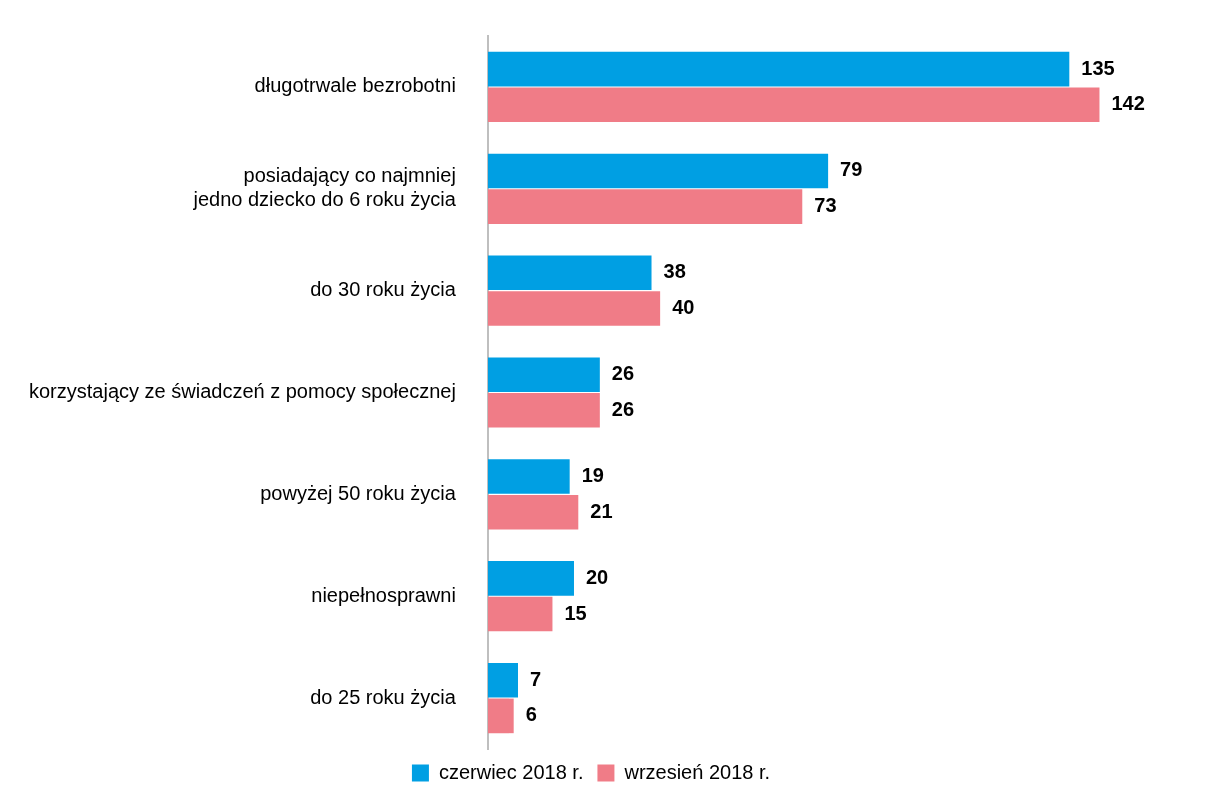 Image resolution: width=1207 pixels, height=803 pixels. What do you see at coordinates (324, 187) in the screenshot?
I see `y-tick-label: posiadający co najmniej jedno dziecko do 6 roku życia` at bounding box center [324, 187].